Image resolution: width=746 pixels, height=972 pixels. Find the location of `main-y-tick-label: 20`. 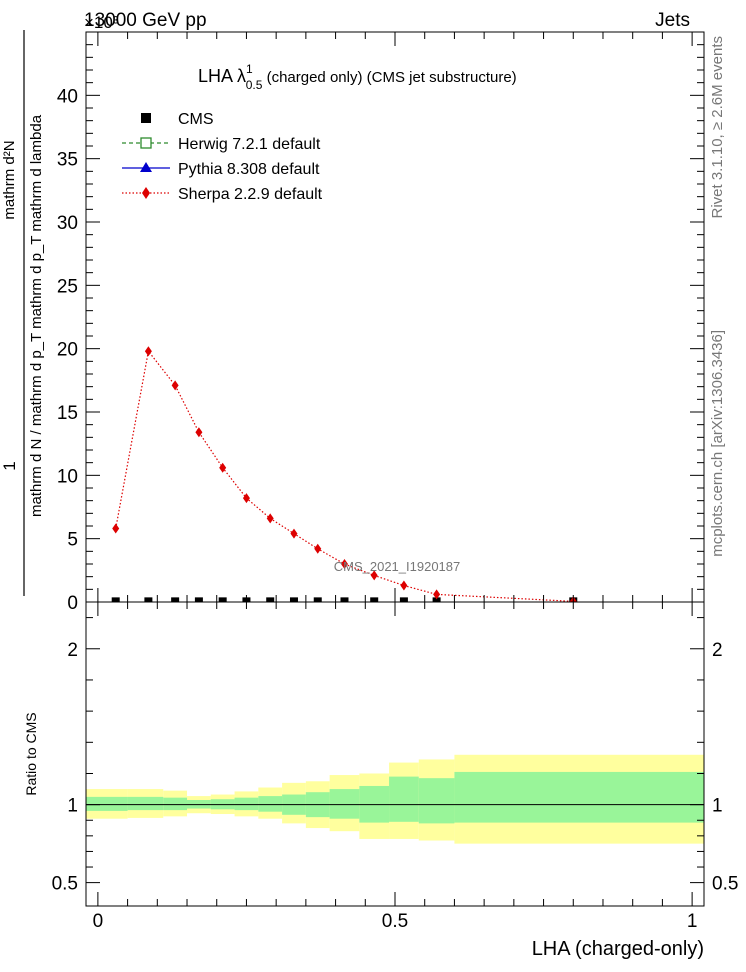

main-y-tick-label: 20 is located at coordinates (67, 350).